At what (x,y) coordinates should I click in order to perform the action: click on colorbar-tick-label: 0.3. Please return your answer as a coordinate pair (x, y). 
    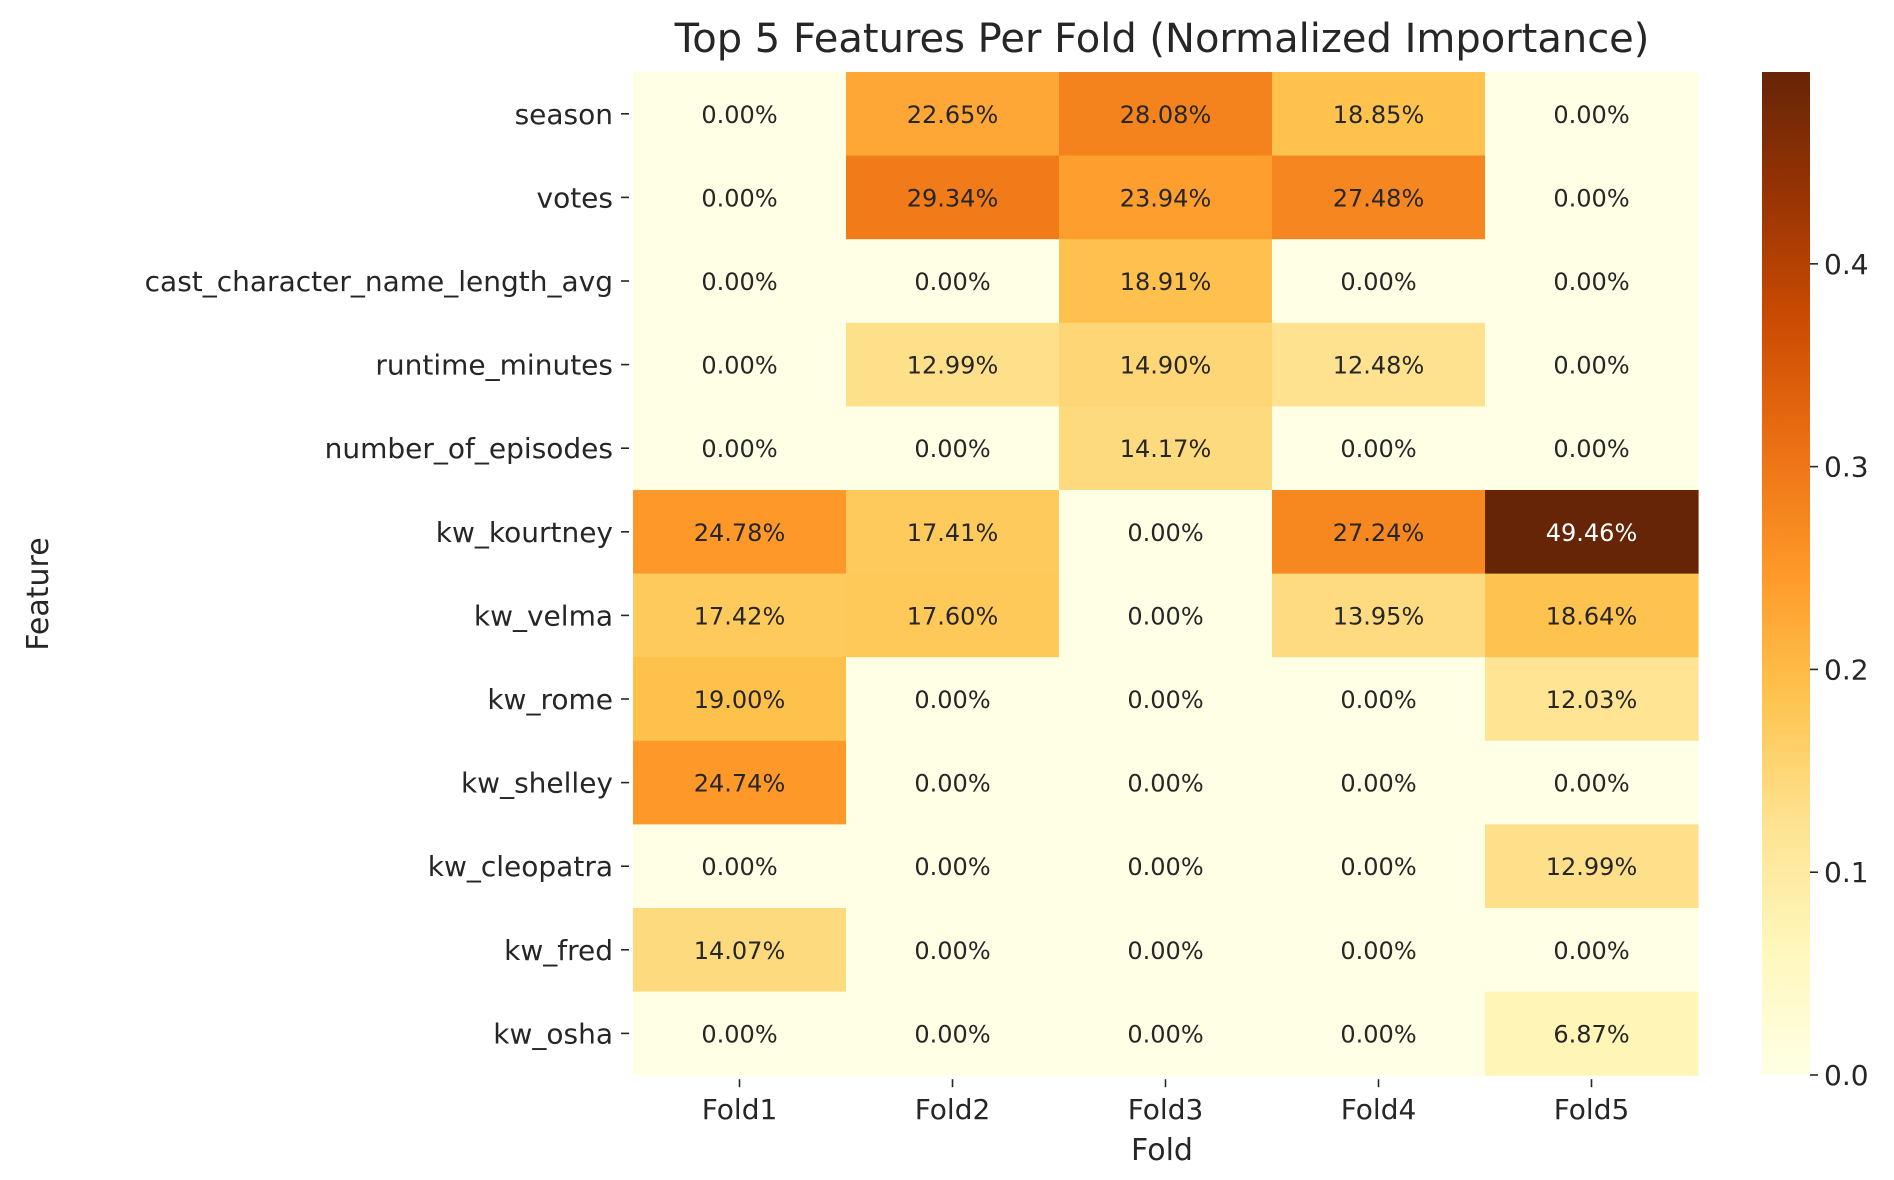
    Looking at the image, I should click on (1846, 467).